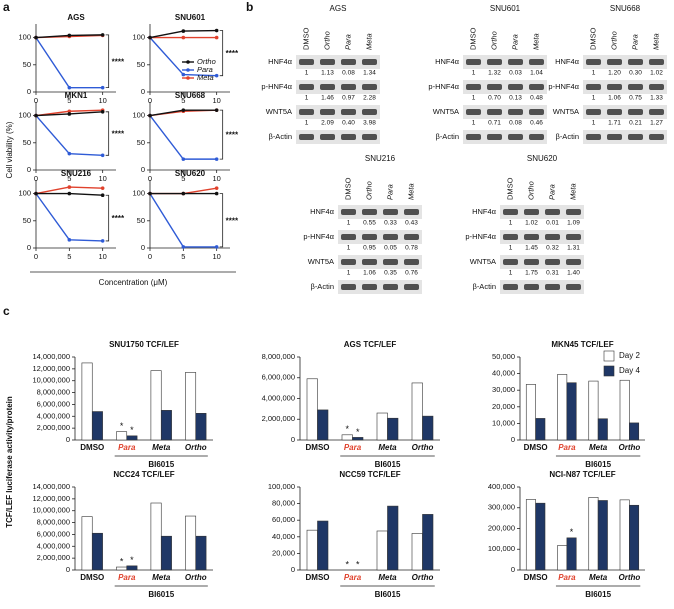  What do you see at coordinates (9, 149) in the screenshot?
I see `y-axis-label: Cell viability (%)` at bounding box center [9, 149].